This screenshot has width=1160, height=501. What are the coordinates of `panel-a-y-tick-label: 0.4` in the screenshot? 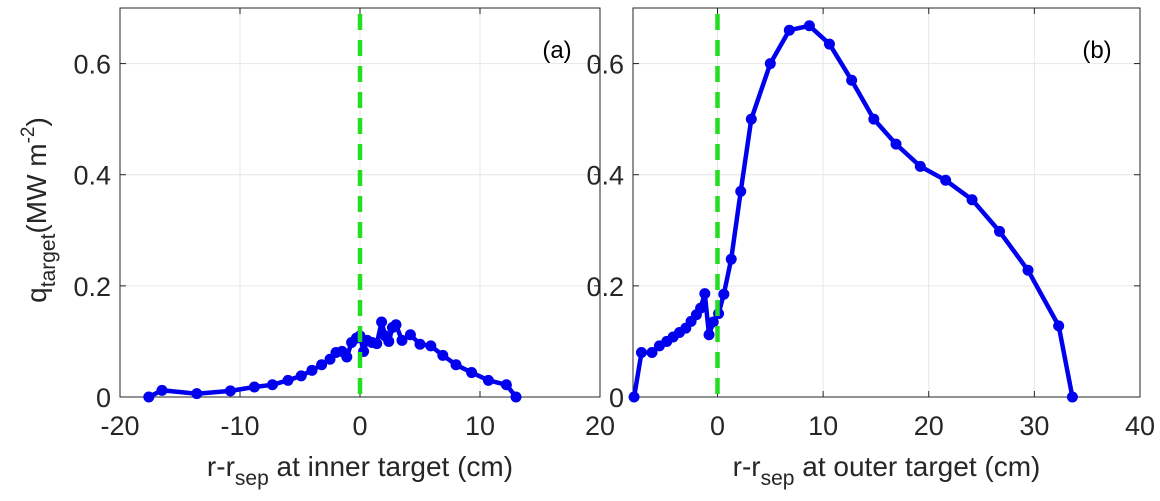 It's located at (92, 176).